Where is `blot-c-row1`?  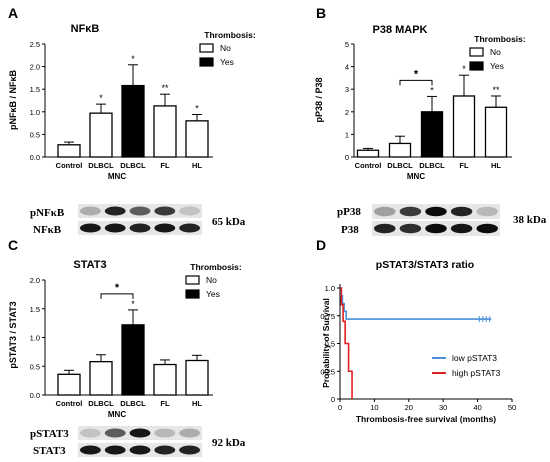 blot-c-row1 is located at coordinates (140, 433).